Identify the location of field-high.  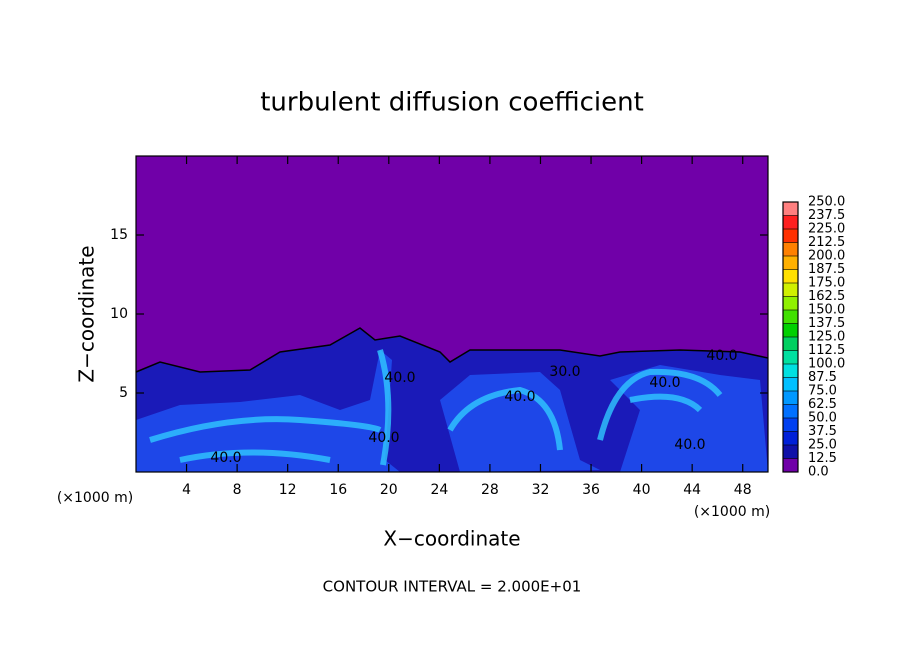
(436, 407).